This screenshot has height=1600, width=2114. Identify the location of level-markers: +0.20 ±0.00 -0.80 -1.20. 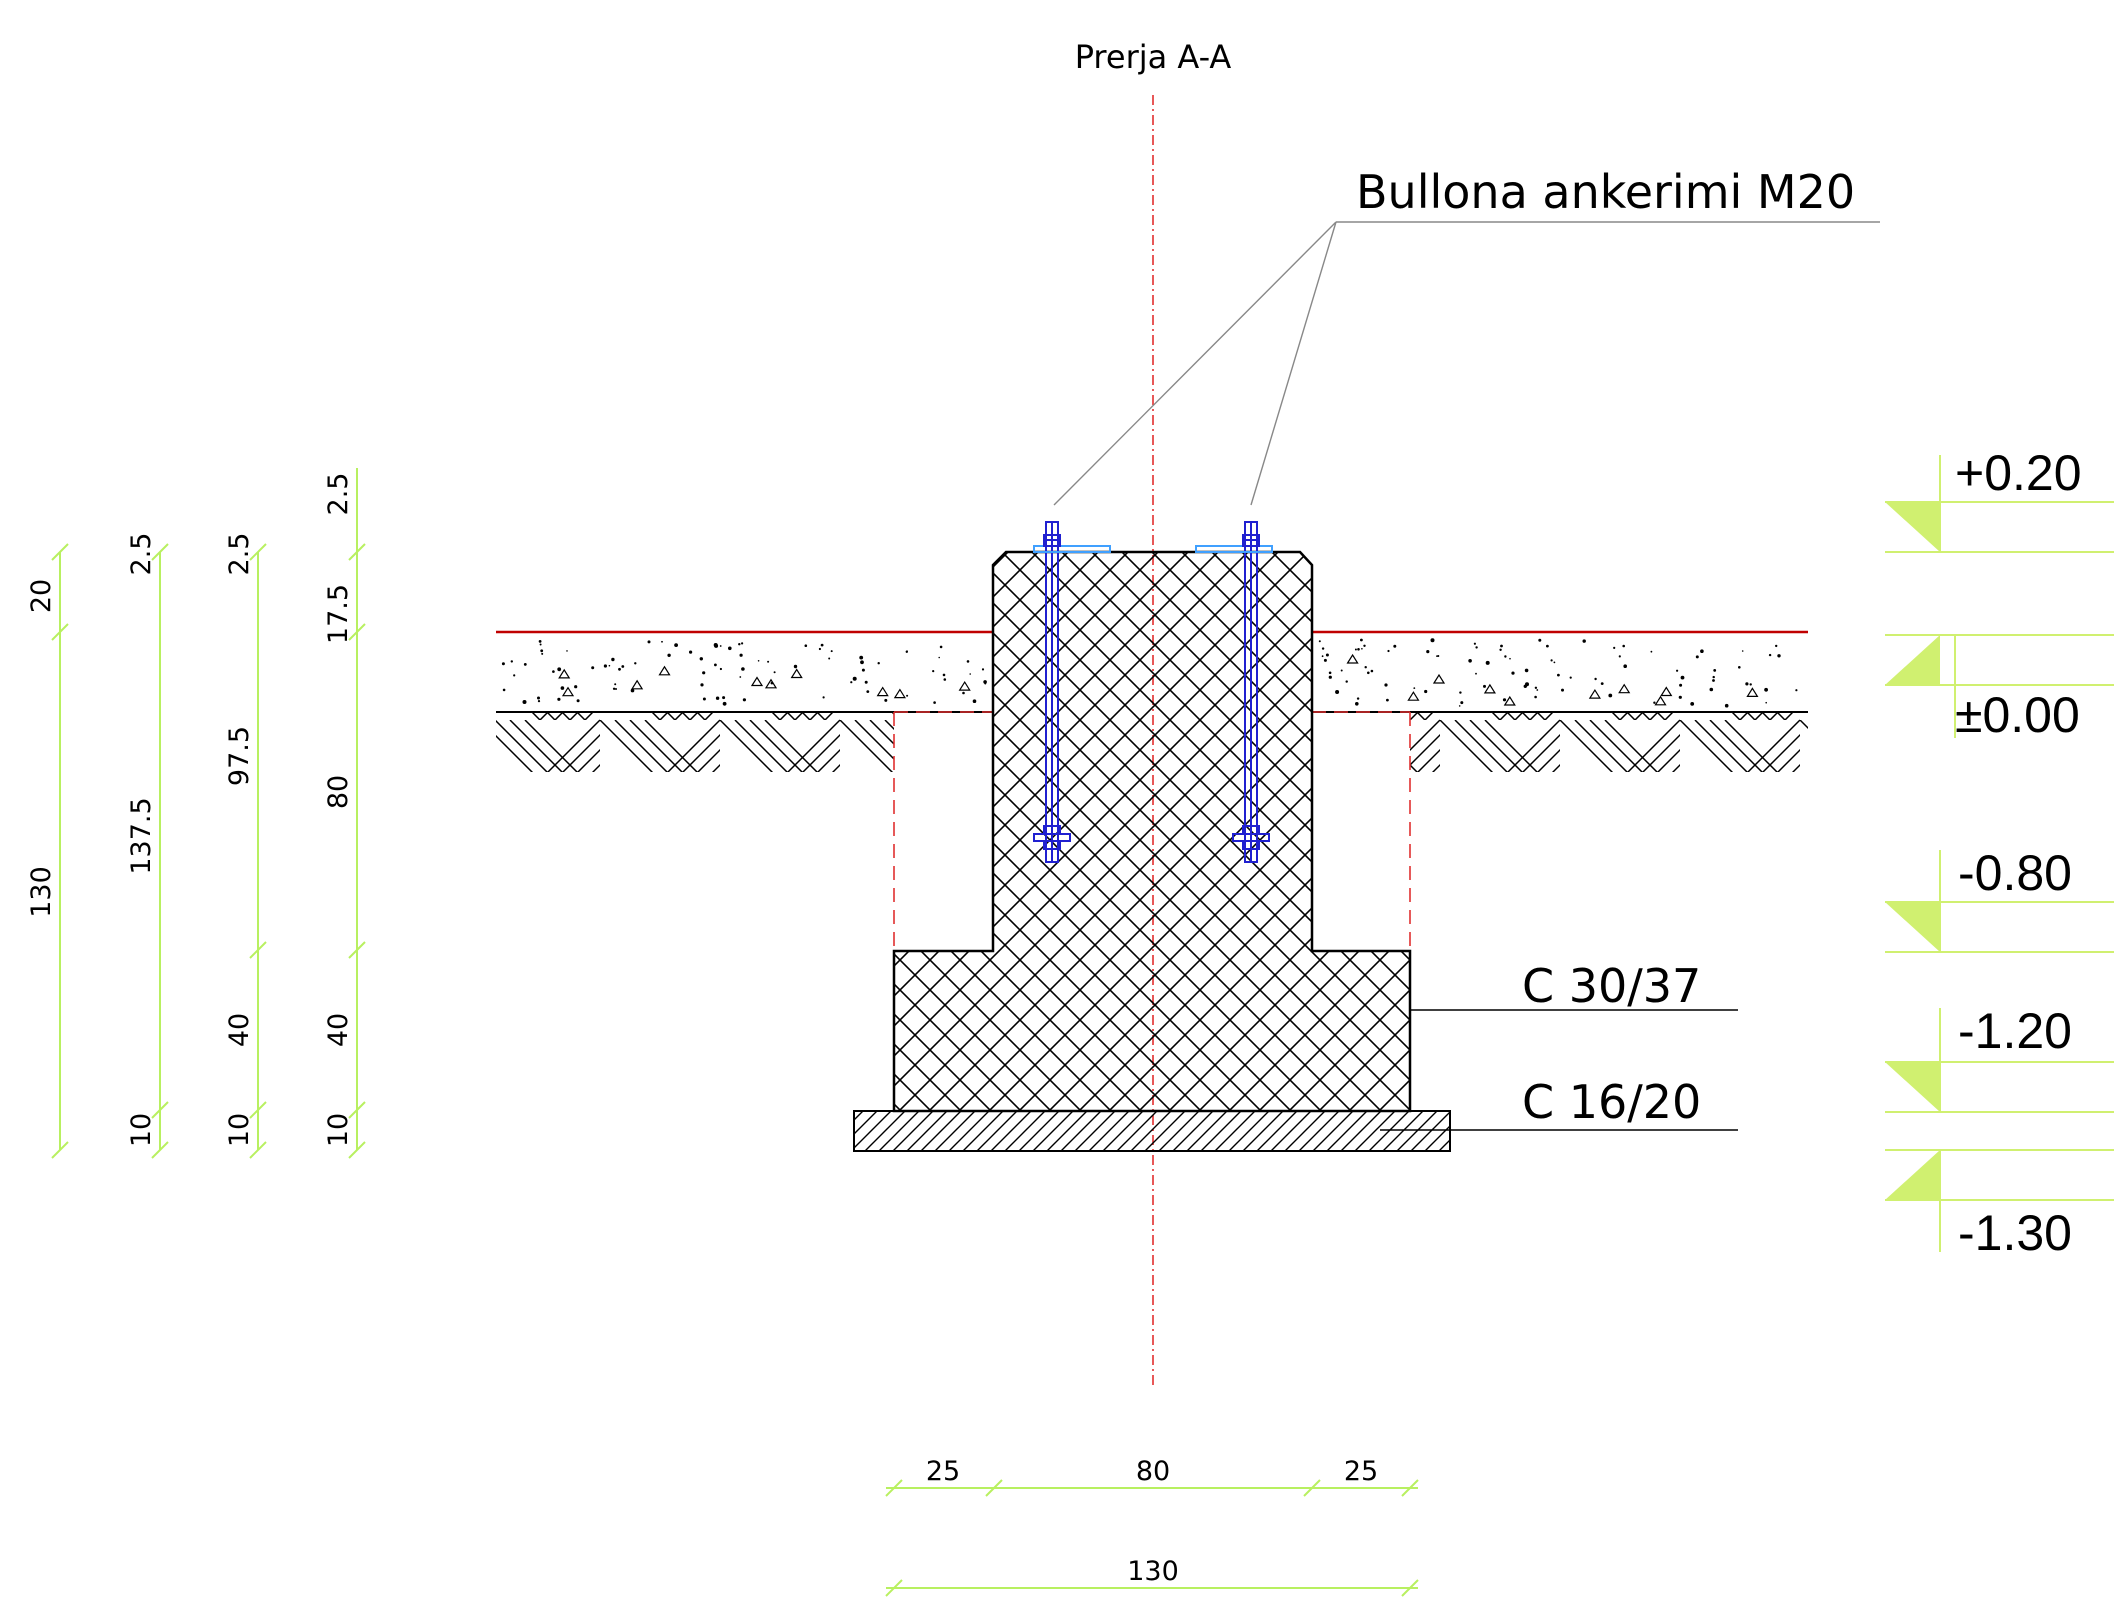
(1999, 853).